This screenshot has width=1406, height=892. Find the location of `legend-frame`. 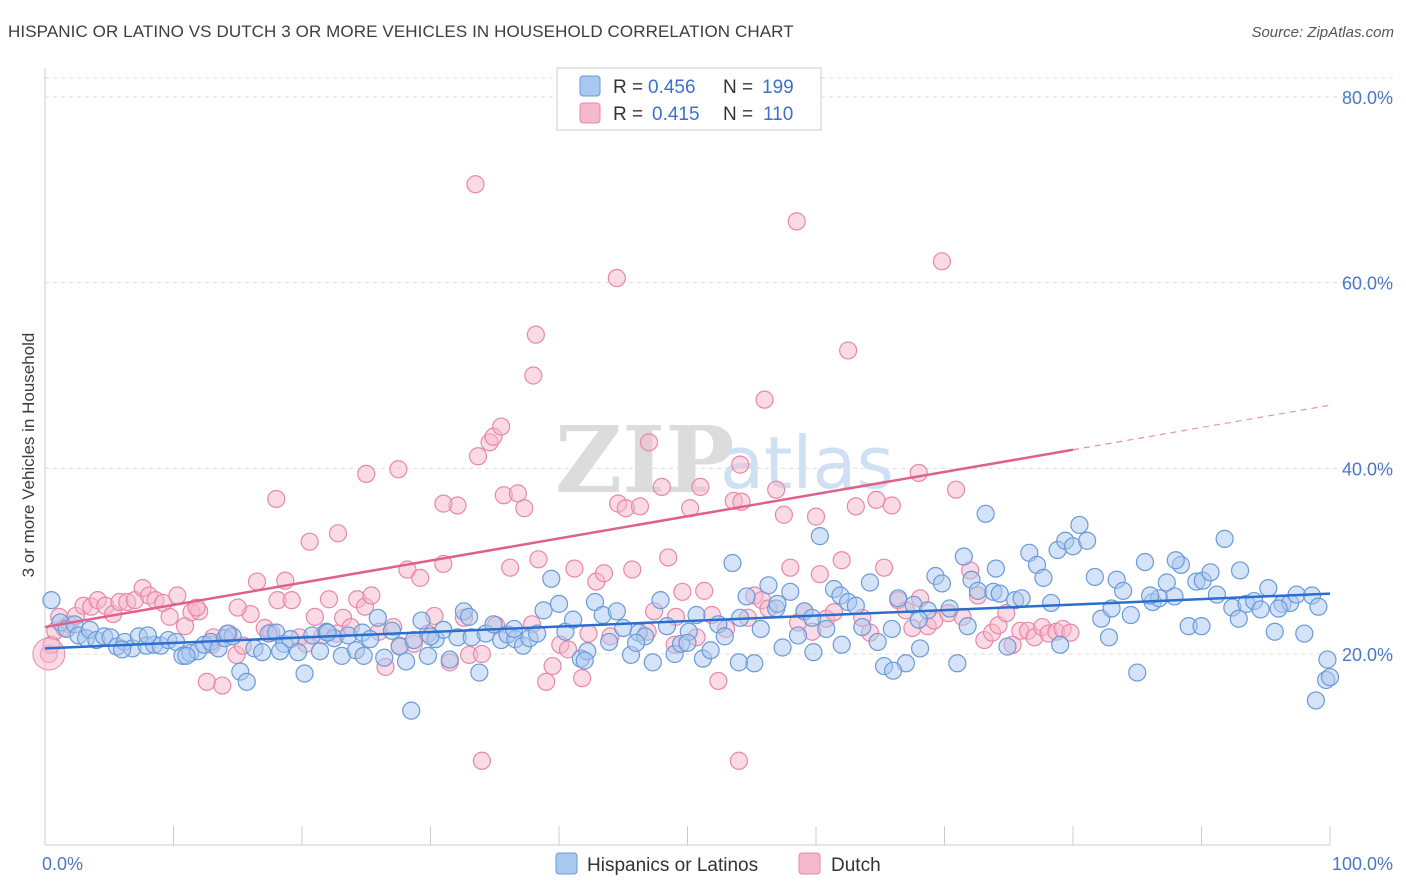

legend-frame is located at coordinates (689, 99).